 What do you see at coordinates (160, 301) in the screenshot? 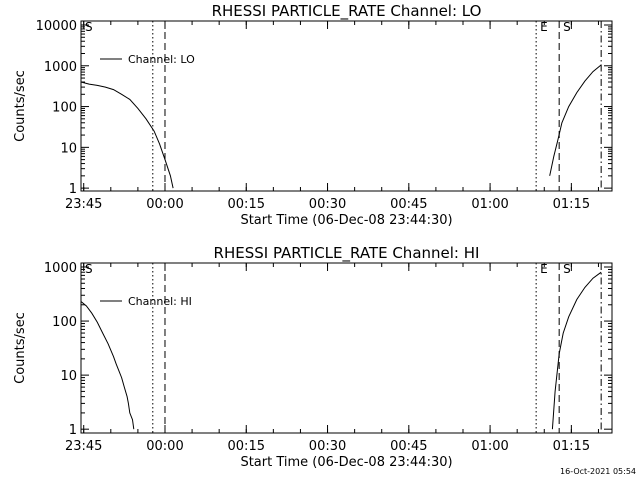
I see `legend-label: Channel: HI` at bounding box center [160, 301].